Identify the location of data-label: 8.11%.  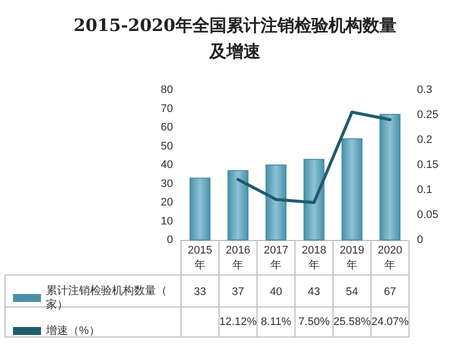
(276, 322).